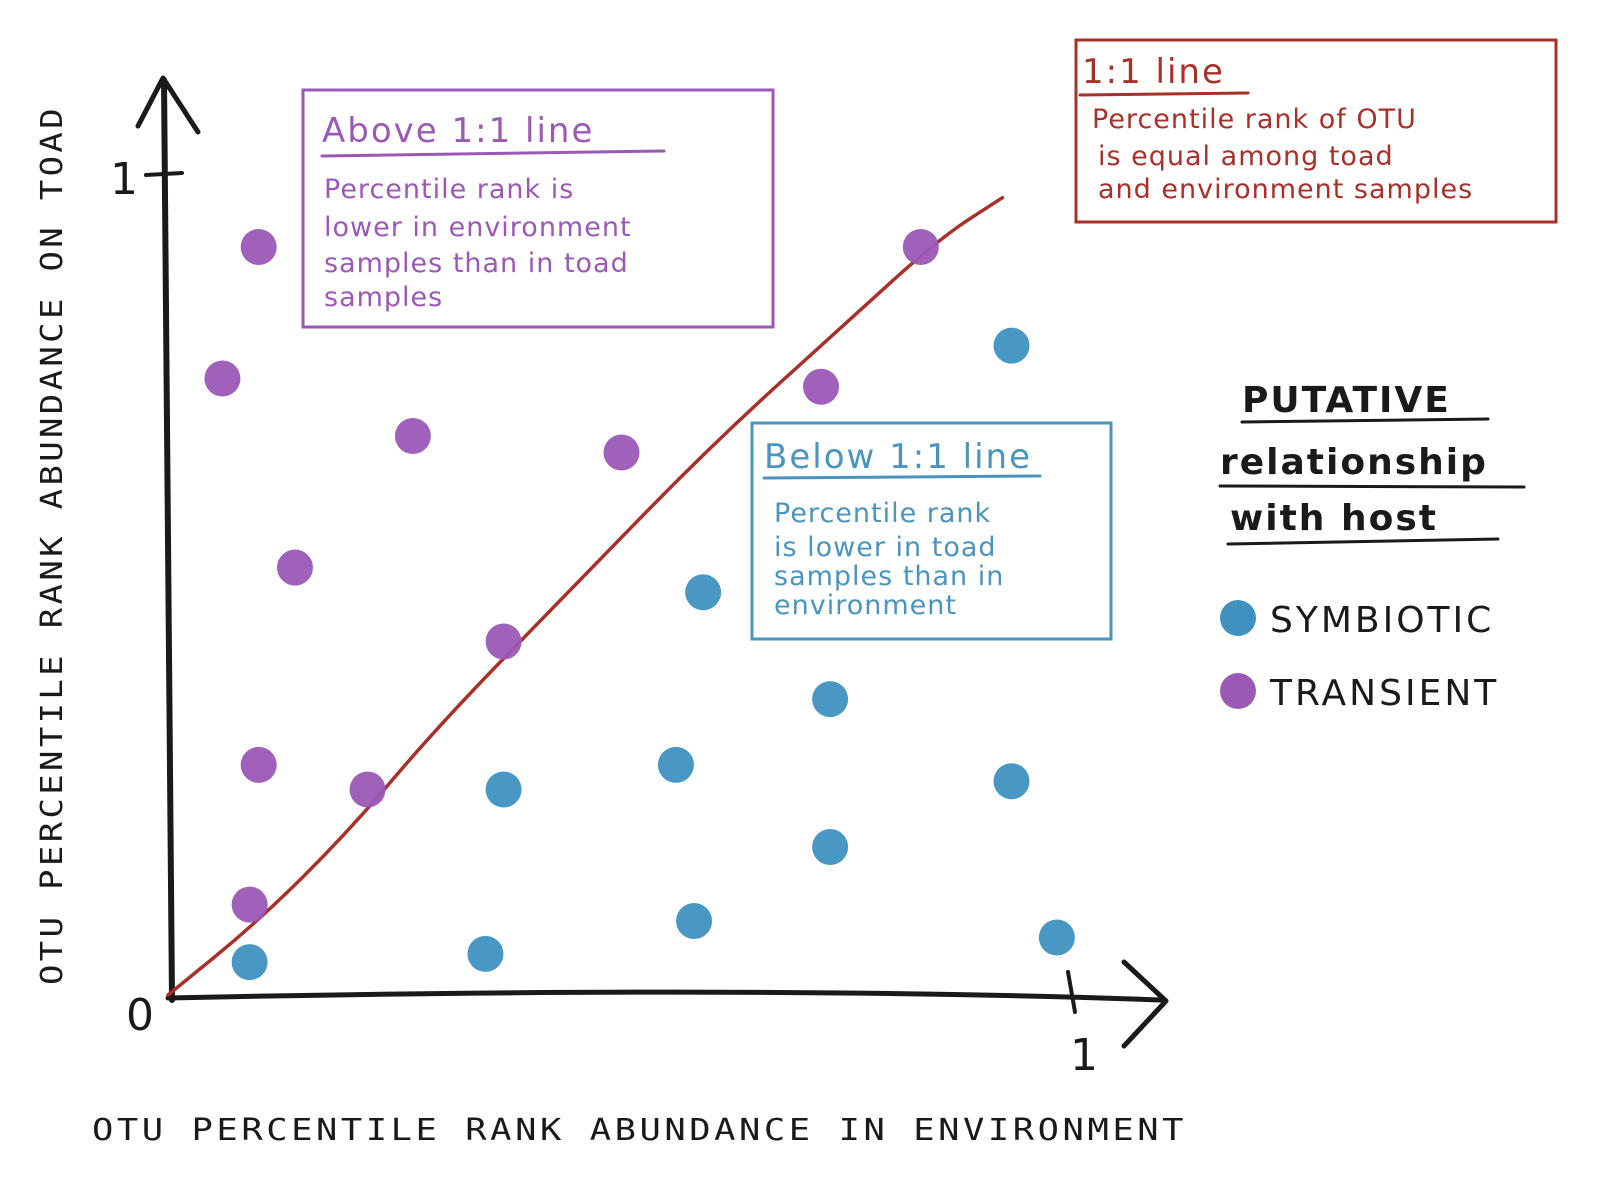  Describe the element at coordinates (124, 179) in the screenshot. I see `y-tick-label: 1` at that location.